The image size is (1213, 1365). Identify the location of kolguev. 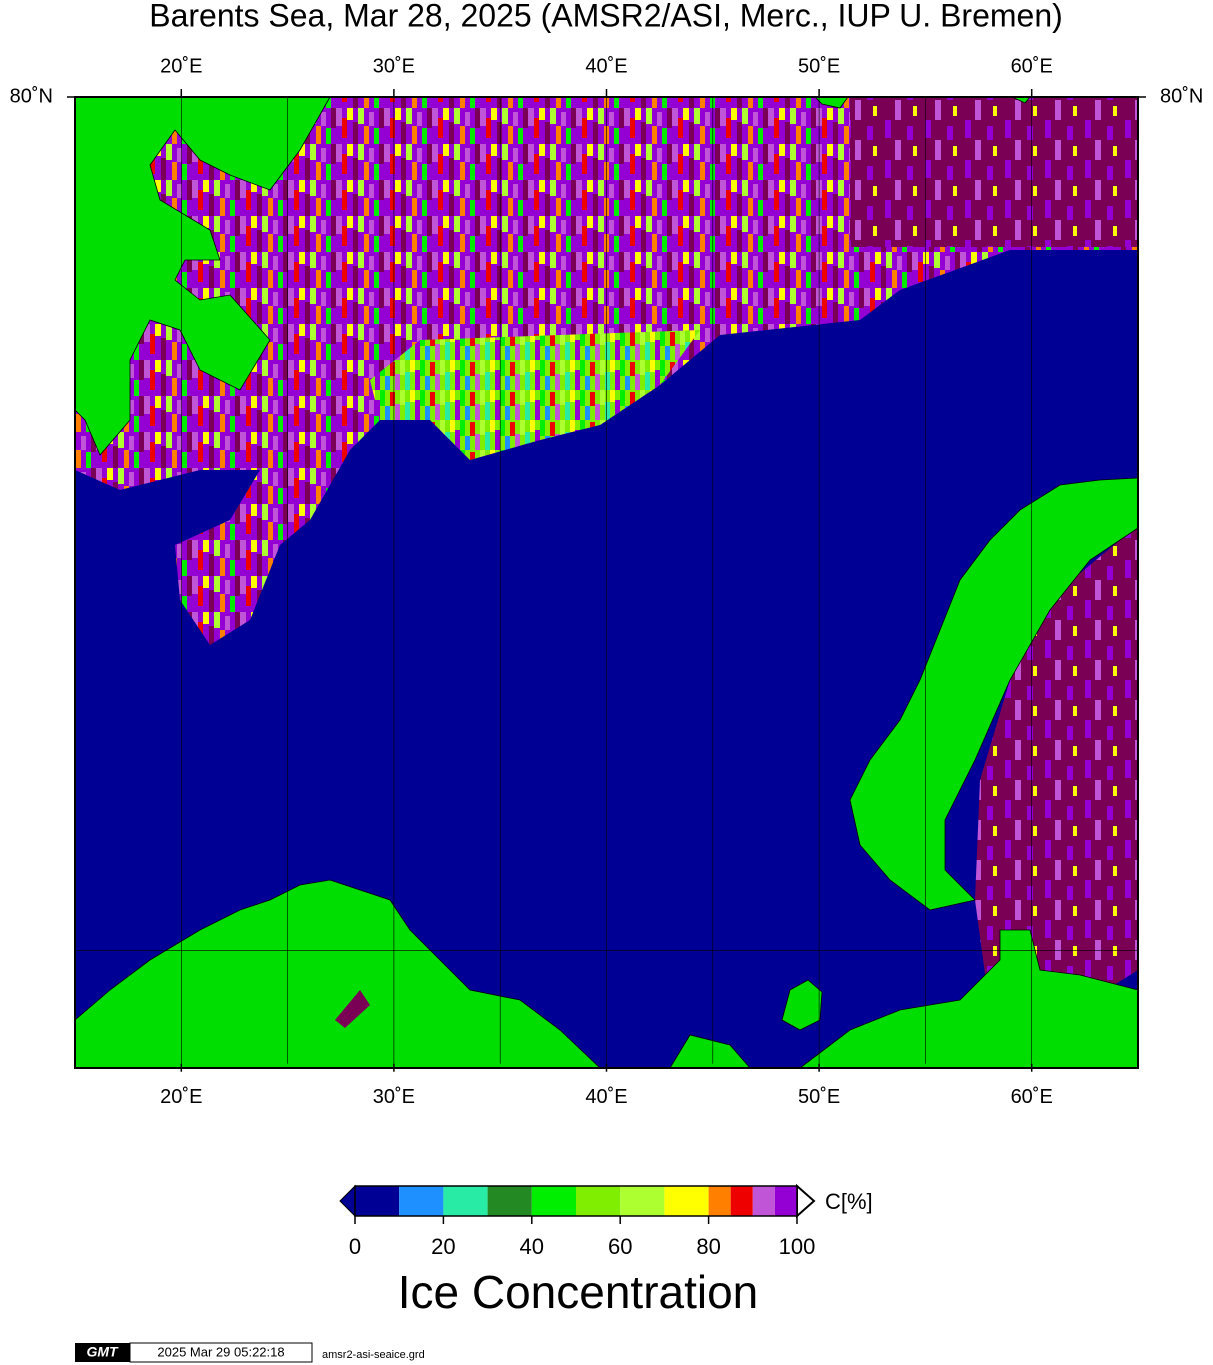
(802, 1005).